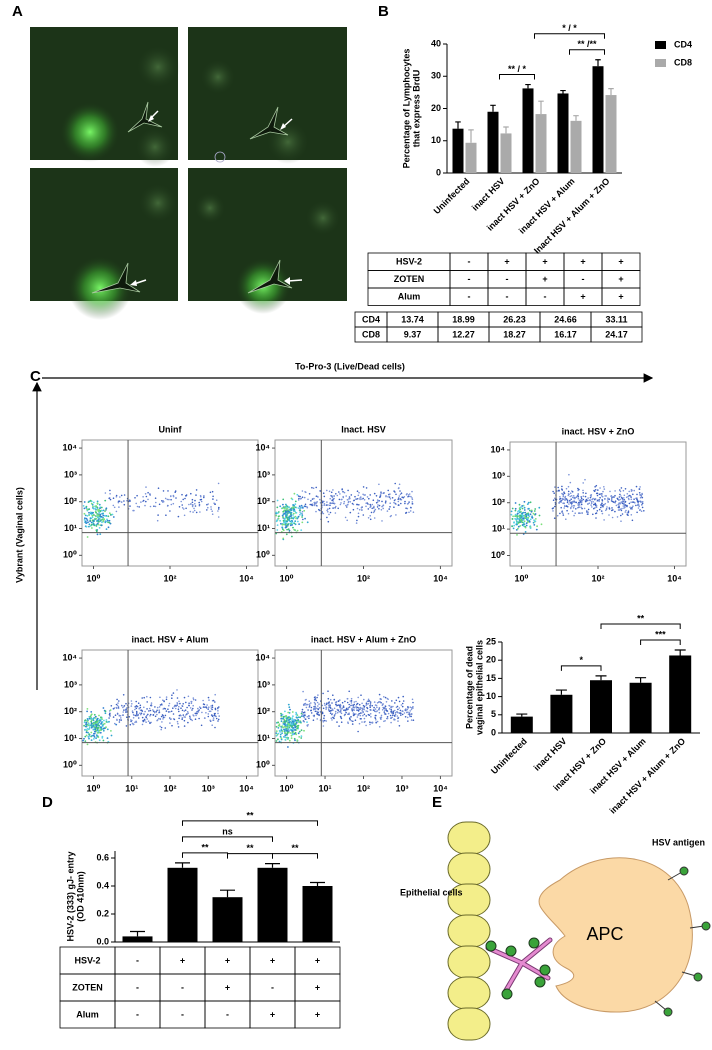 This screenshot has height=1050, width=712. What do you see at coordinates (363, 639) in the screenshot?
I see `plot-title: inact. HSV + Alum + ZnO` at bounding box center [363, 639].